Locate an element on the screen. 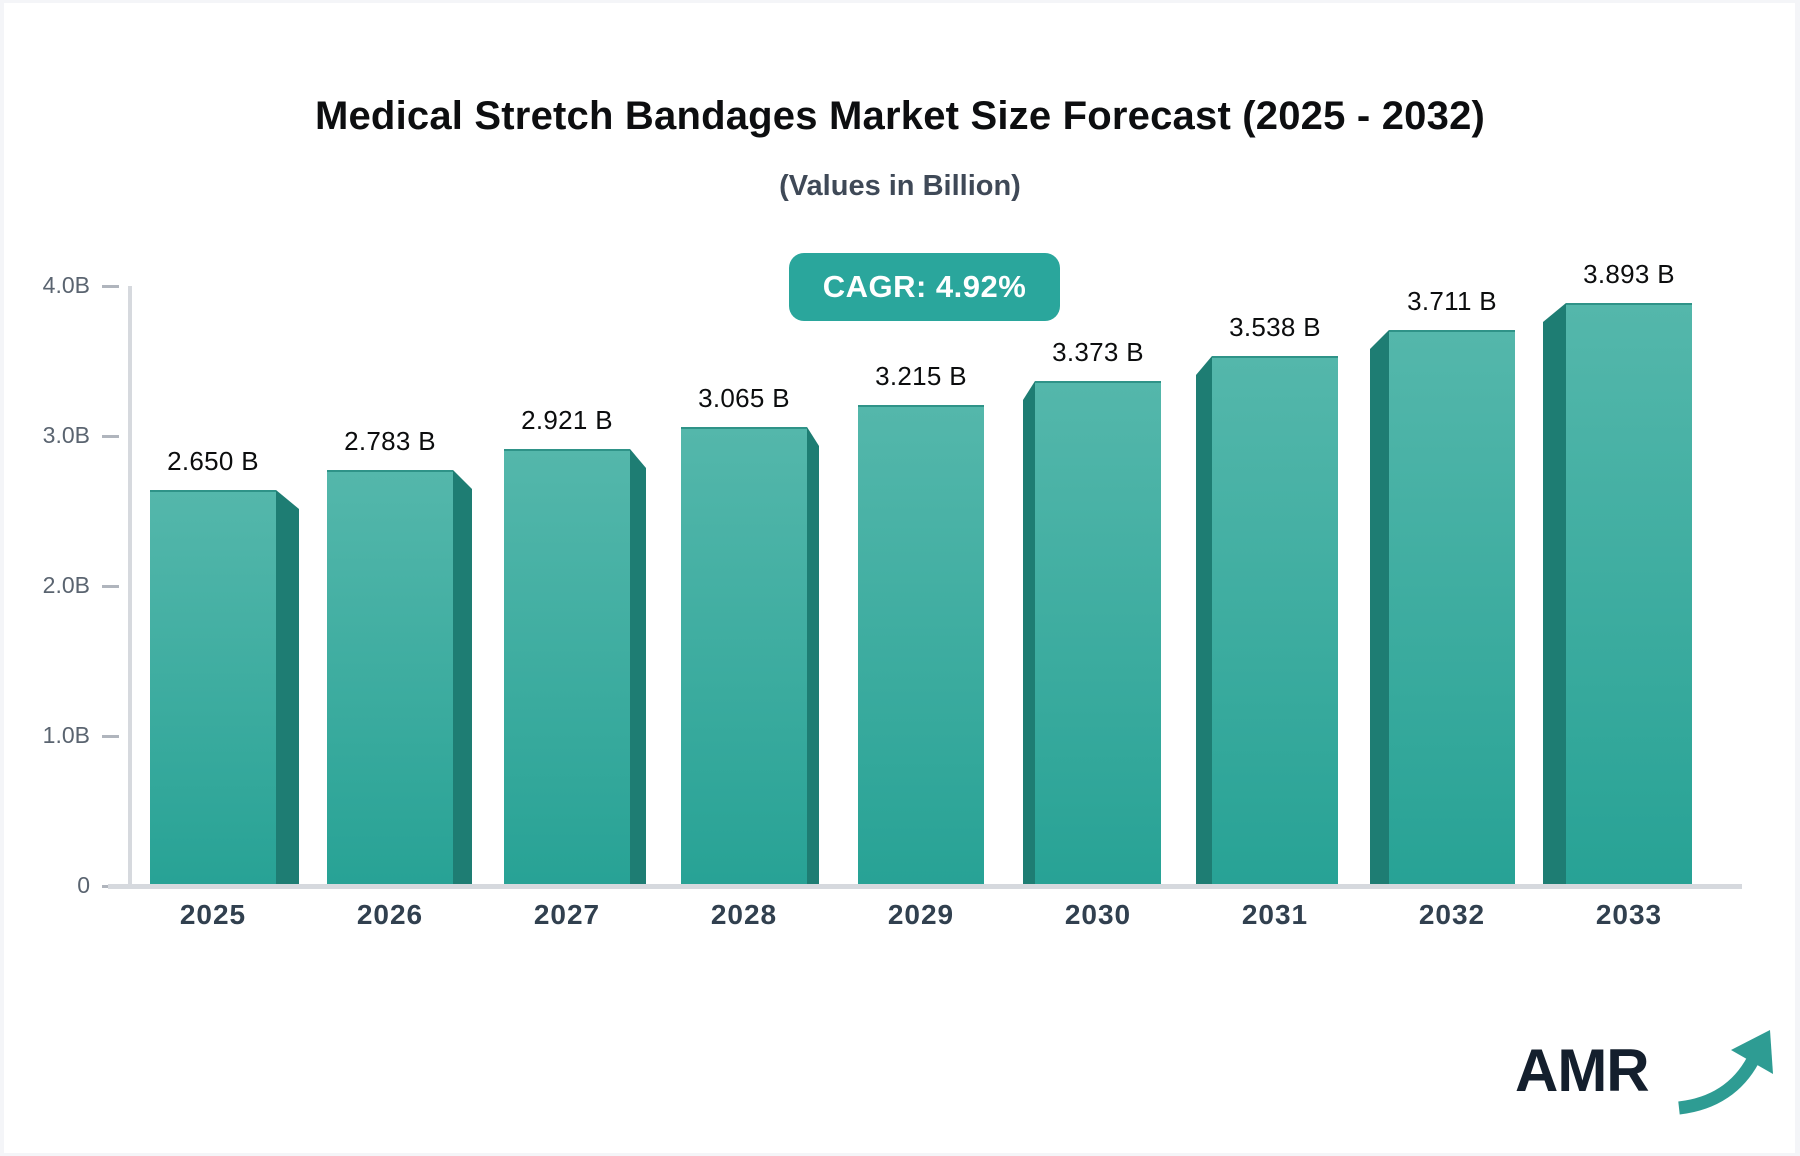 The width and height of the screenshot is (1800, 1156). x-axis-label-2030: 2030 is located at coordinates (1098, 914).